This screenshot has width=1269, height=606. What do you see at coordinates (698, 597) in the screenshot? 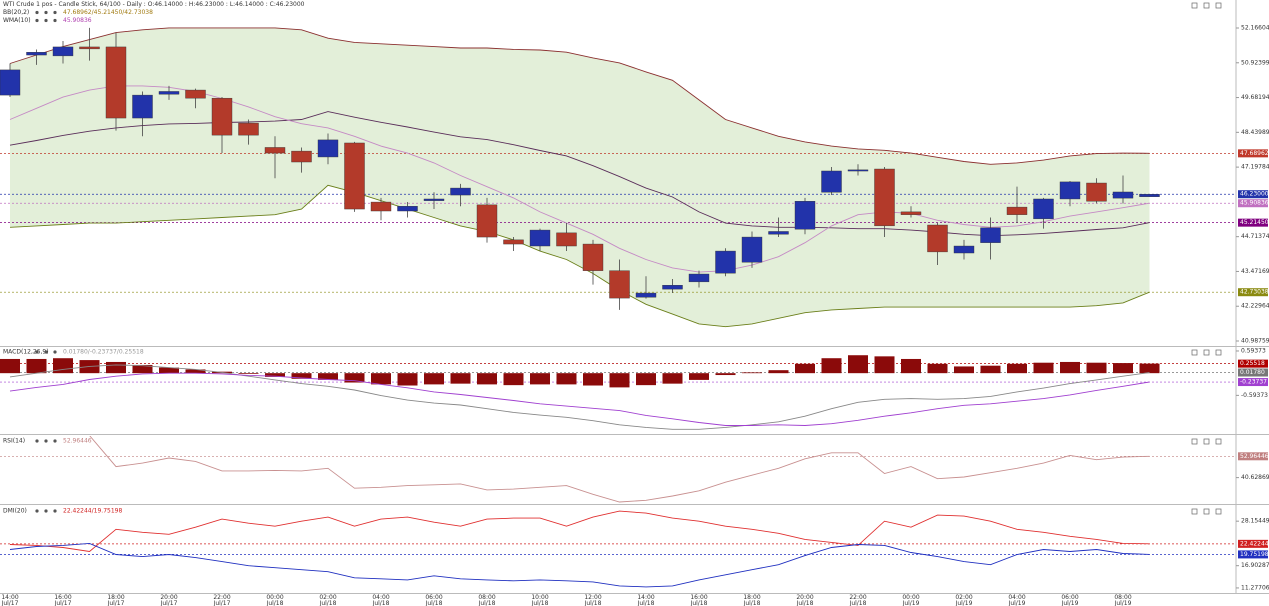
I see `x-tick-time: 16:00` at bounding box center [698, 597].